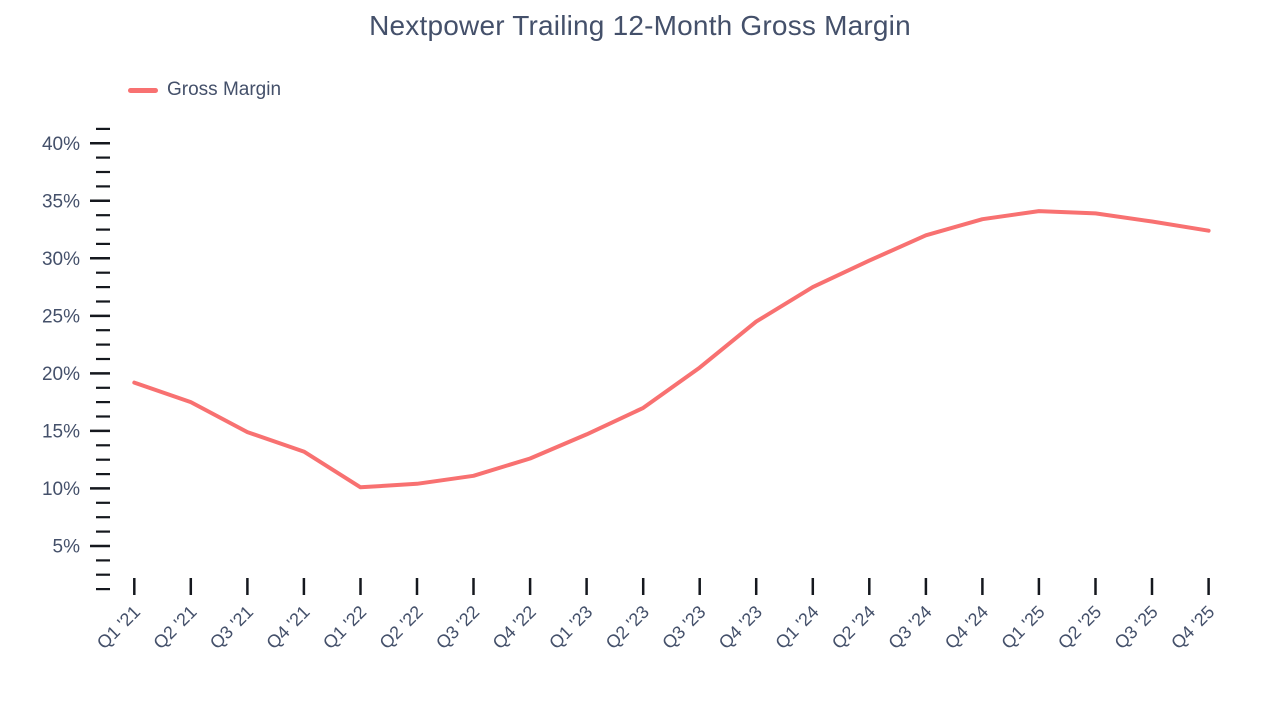  What do you see at coordinates (514, 627) in the screenshot?
I see `x-tick-label: Q4 '22` at bounding box center [514, 627].